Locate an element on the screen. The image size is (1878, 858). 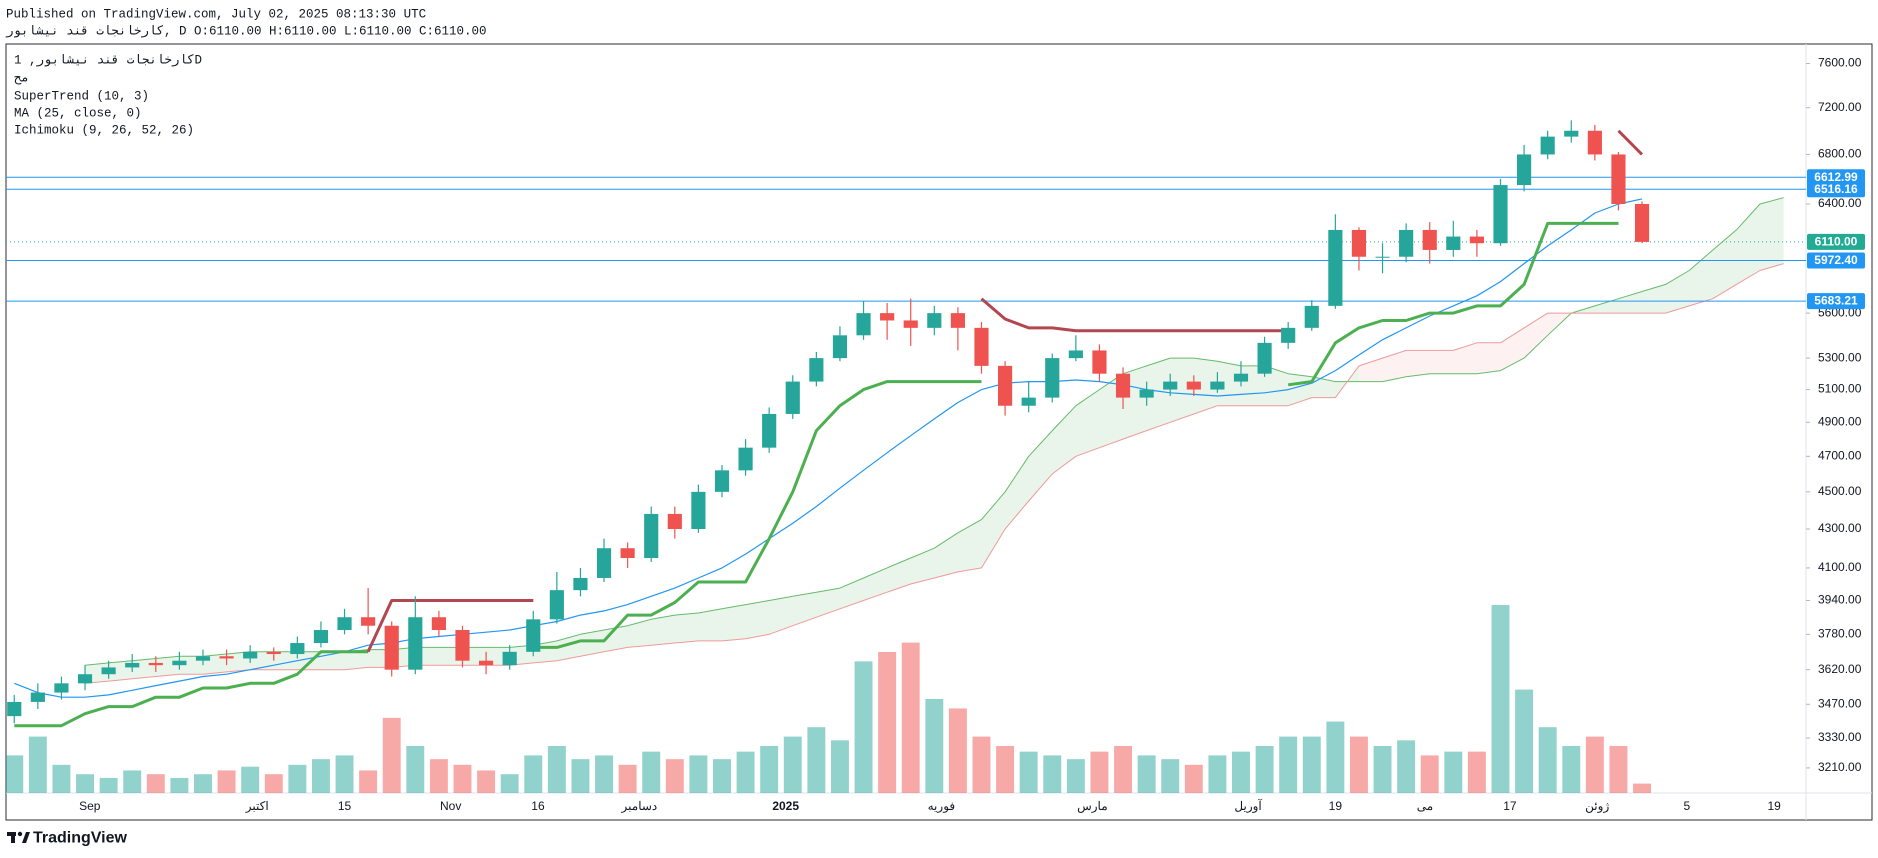
y-tick-label: 5100.00 is located at coordinates (1840, 389).